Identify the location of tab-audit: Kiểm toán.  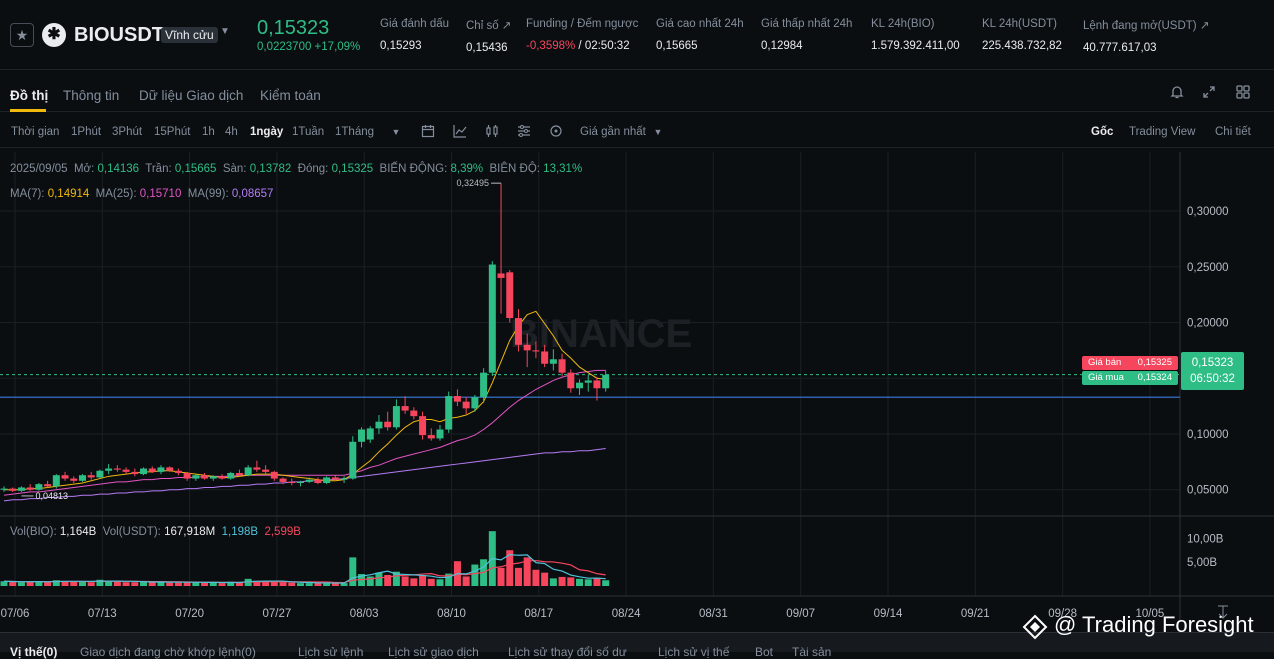
(290, 95).